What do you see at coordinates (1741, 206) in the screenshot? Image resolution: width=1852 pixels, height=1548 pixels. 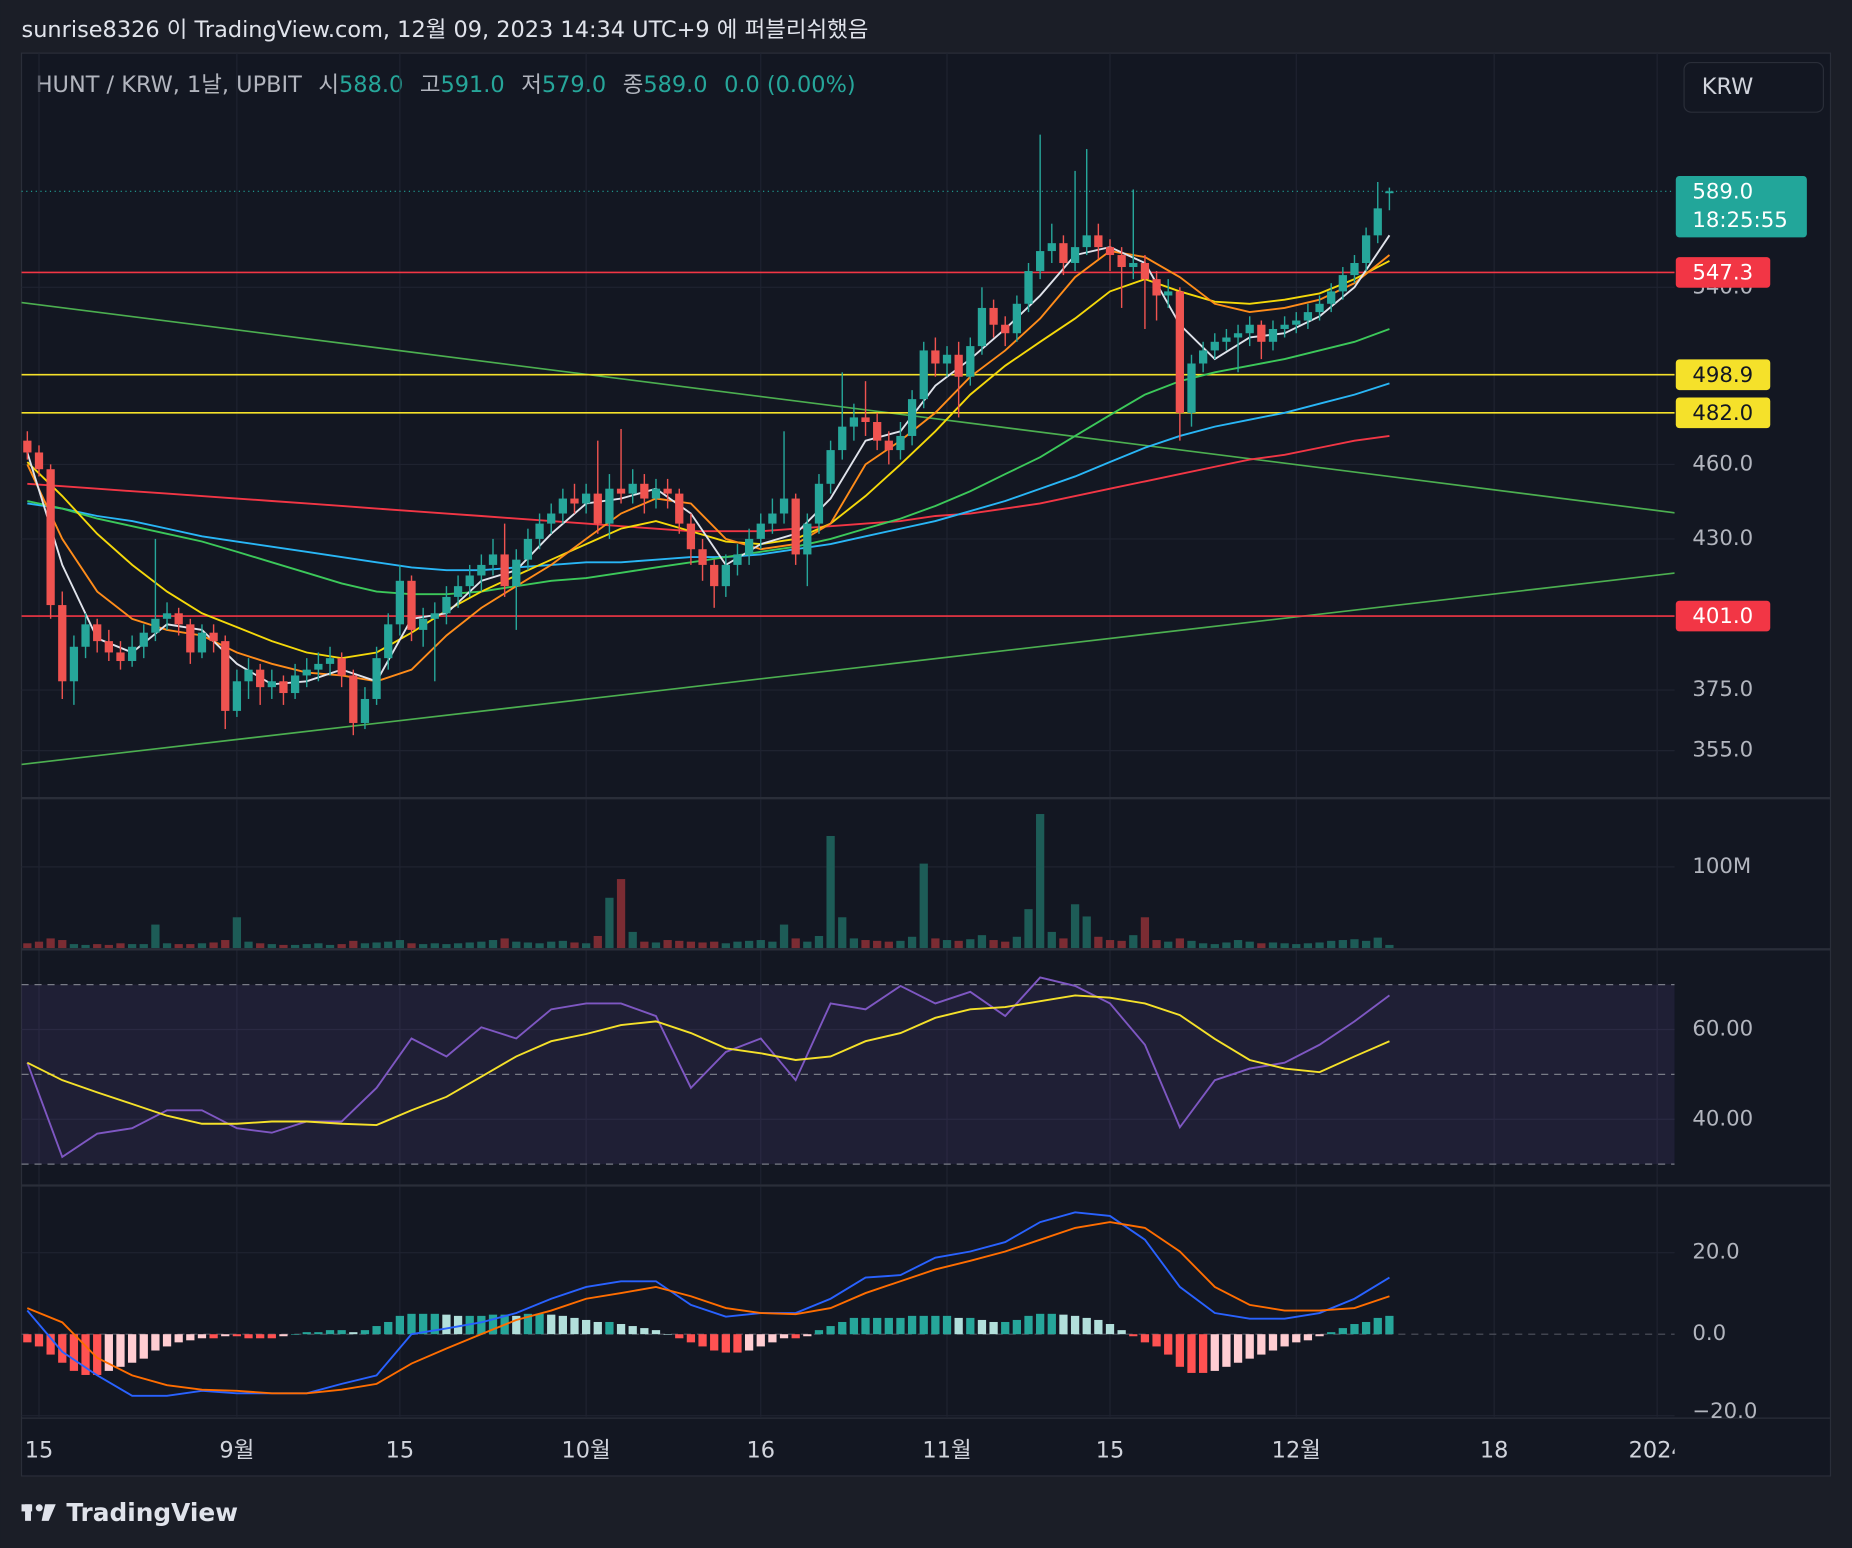 I see `last-price-badge` at bounding box center [1741, 206].